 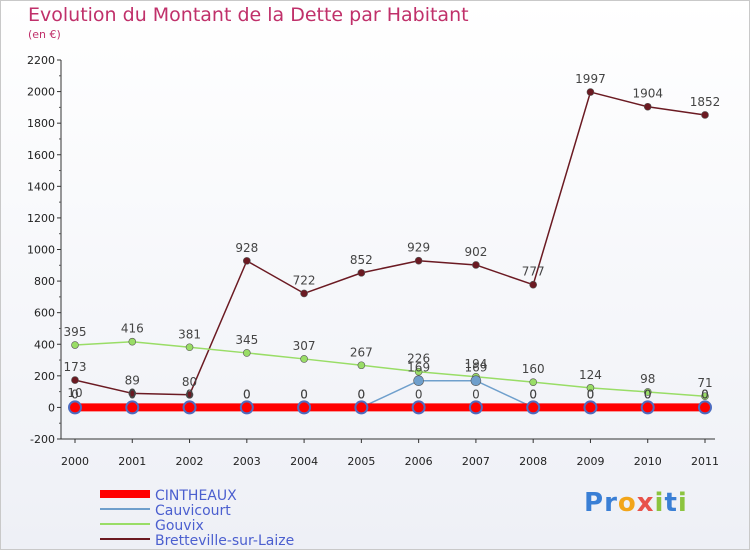 I want to click on data-label: 1904, so click(x=647, y=94).